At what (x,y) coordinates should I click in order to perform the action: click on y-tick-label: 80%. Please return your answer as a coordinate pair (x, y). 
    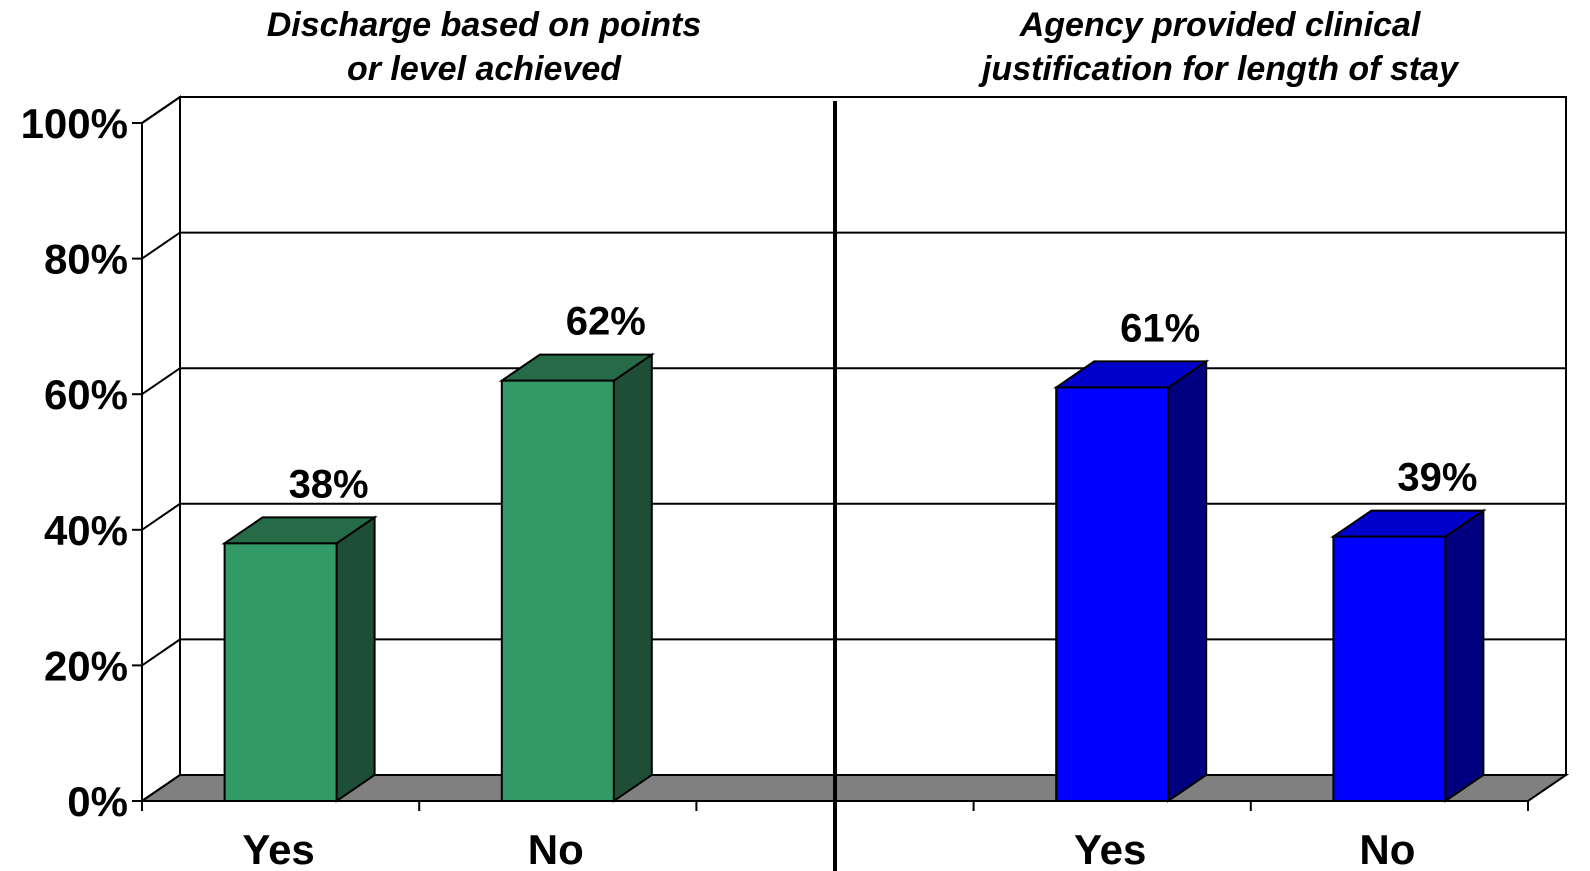
    Looking at the image, I should click on (86, 259).